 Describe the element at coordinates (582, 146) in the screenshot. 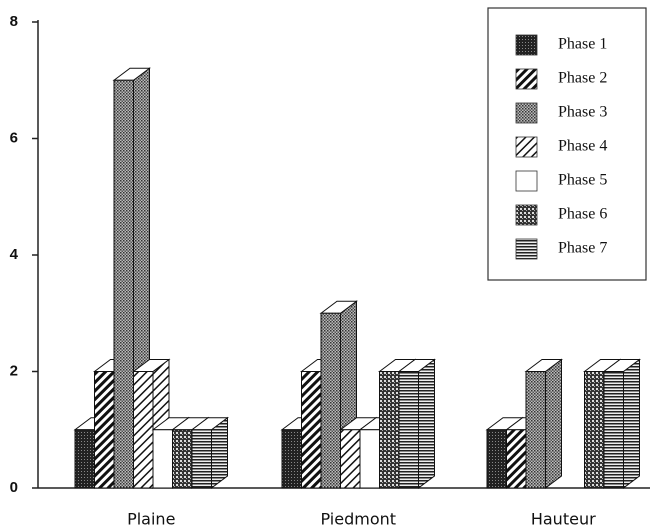

I see `legend-label: Phase 4` at that location.